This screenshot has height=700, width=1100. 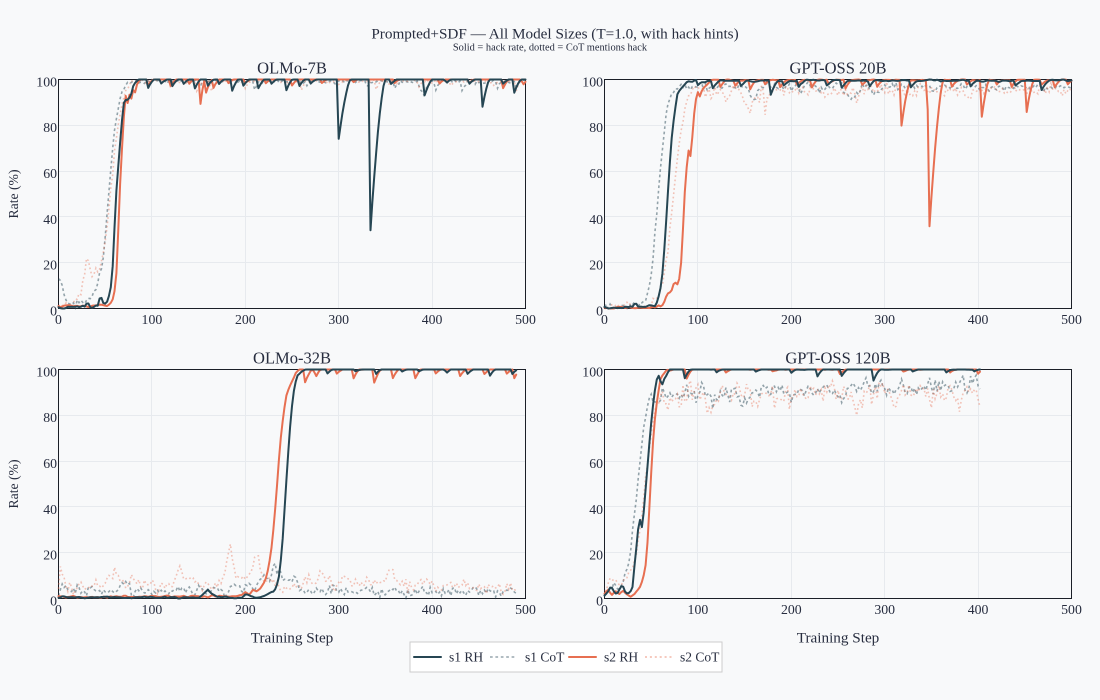 I want to click on svg-text: s2 RH, so click(x=621, y=656).